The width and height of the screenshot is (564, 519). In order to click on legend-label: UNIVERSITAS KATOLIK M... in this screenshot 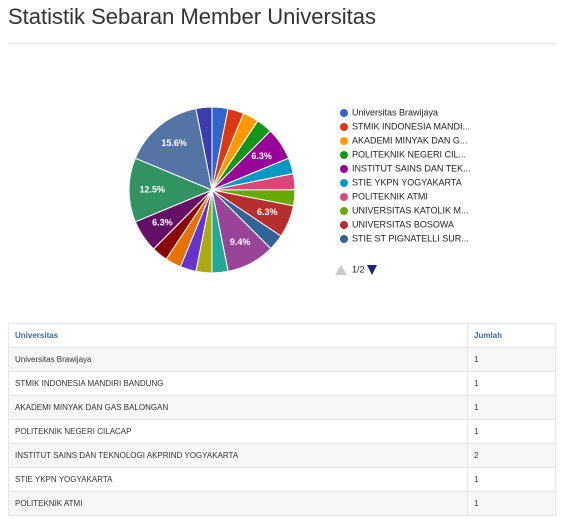, I will do `click(410, 210)`.